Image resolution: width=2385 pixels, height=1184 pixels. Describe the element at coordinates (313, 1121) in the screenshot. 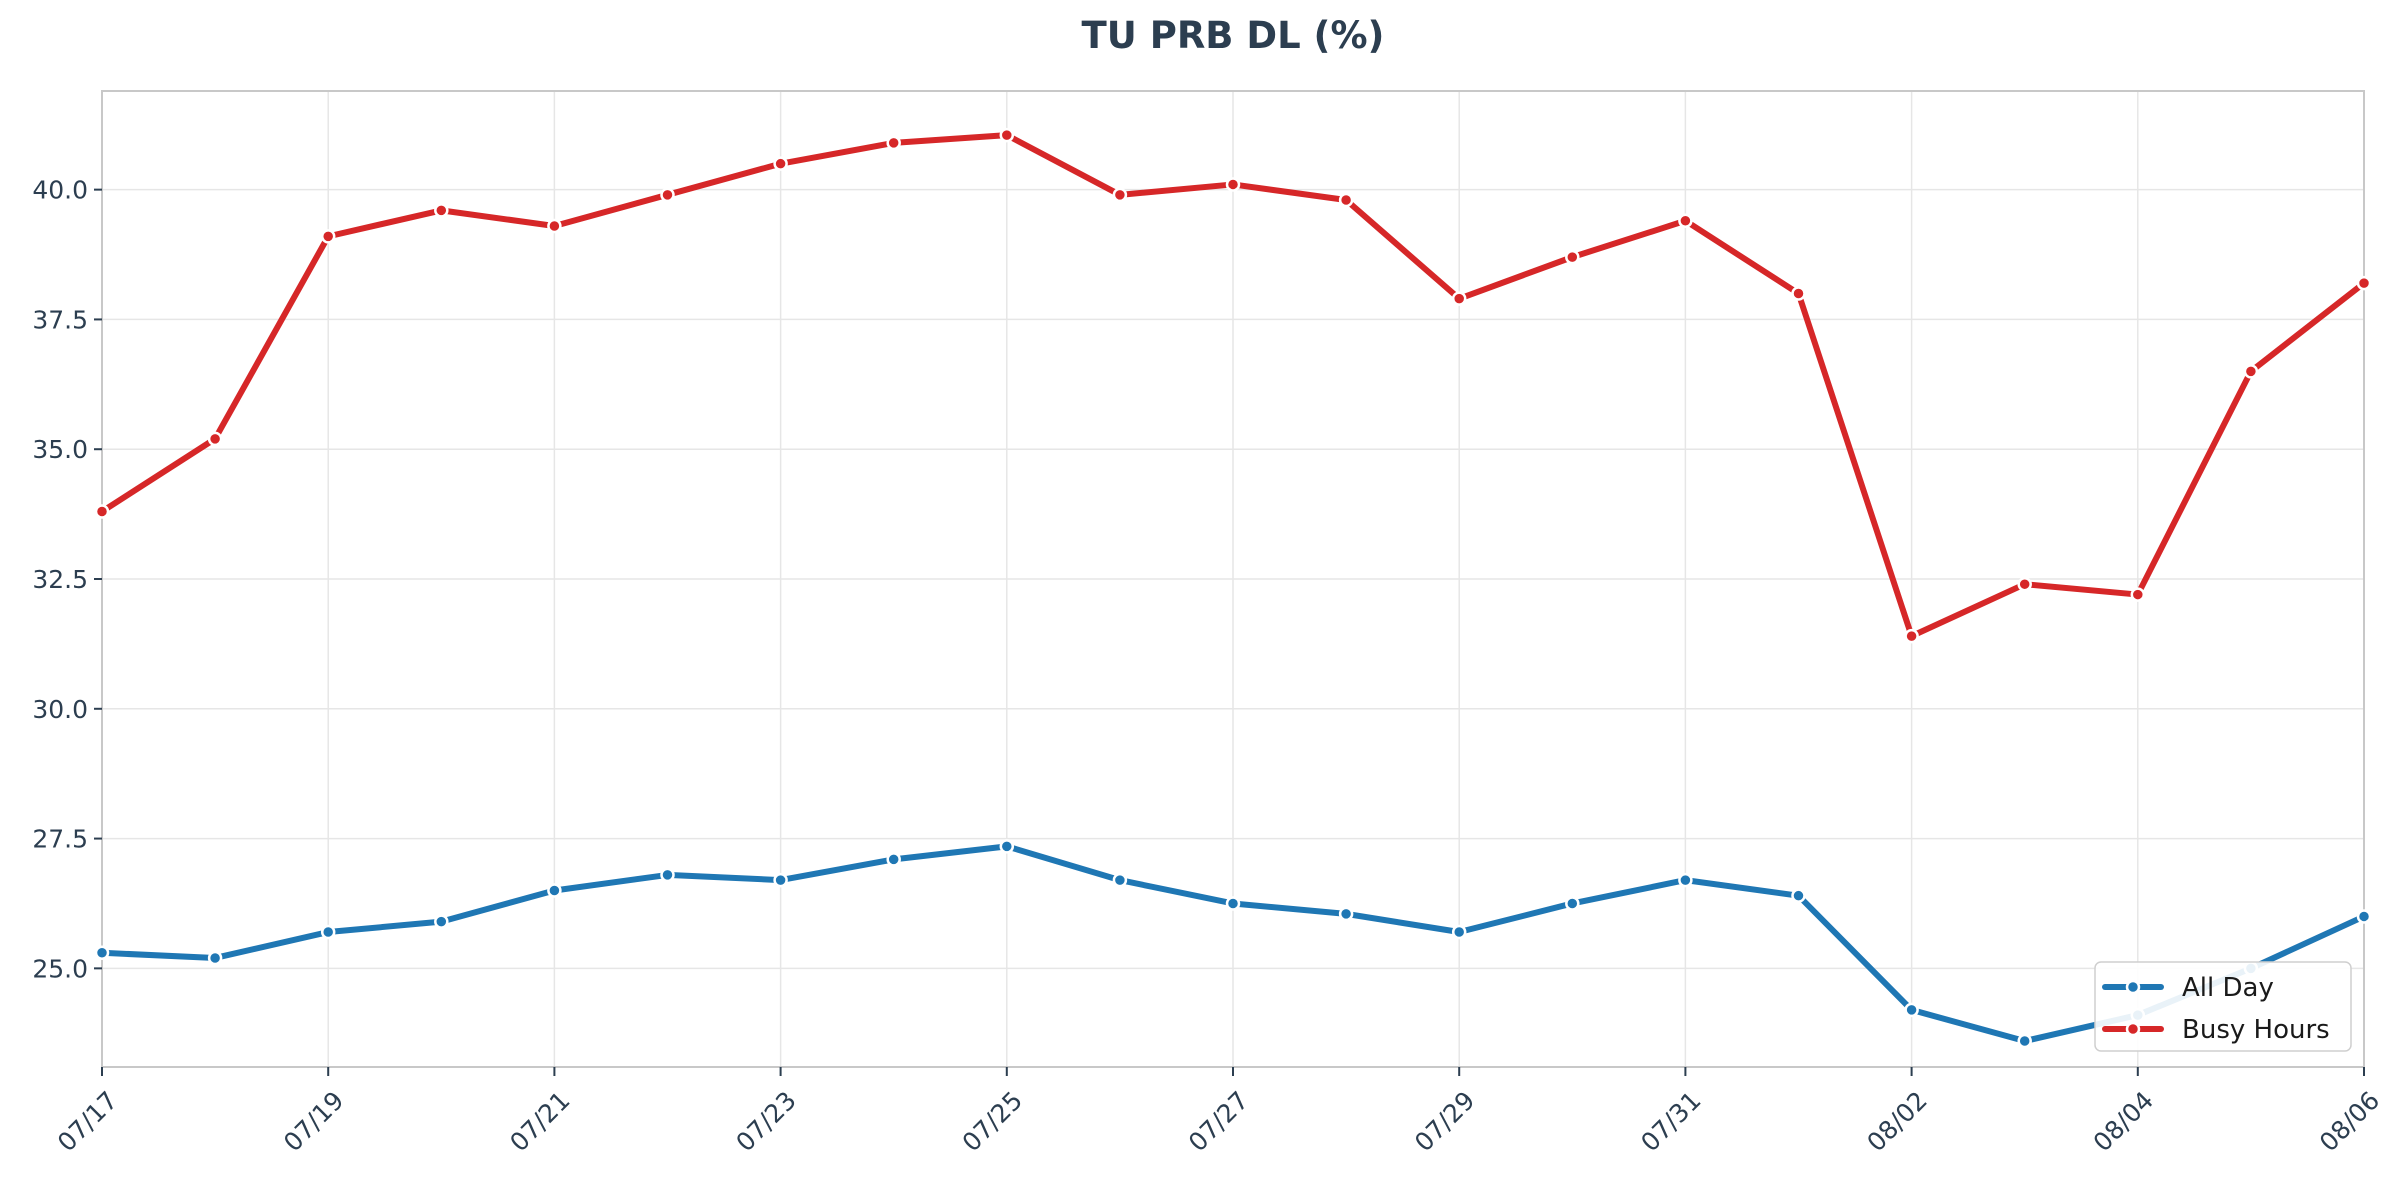

I see `x-tick-label: 07/19` at that location.